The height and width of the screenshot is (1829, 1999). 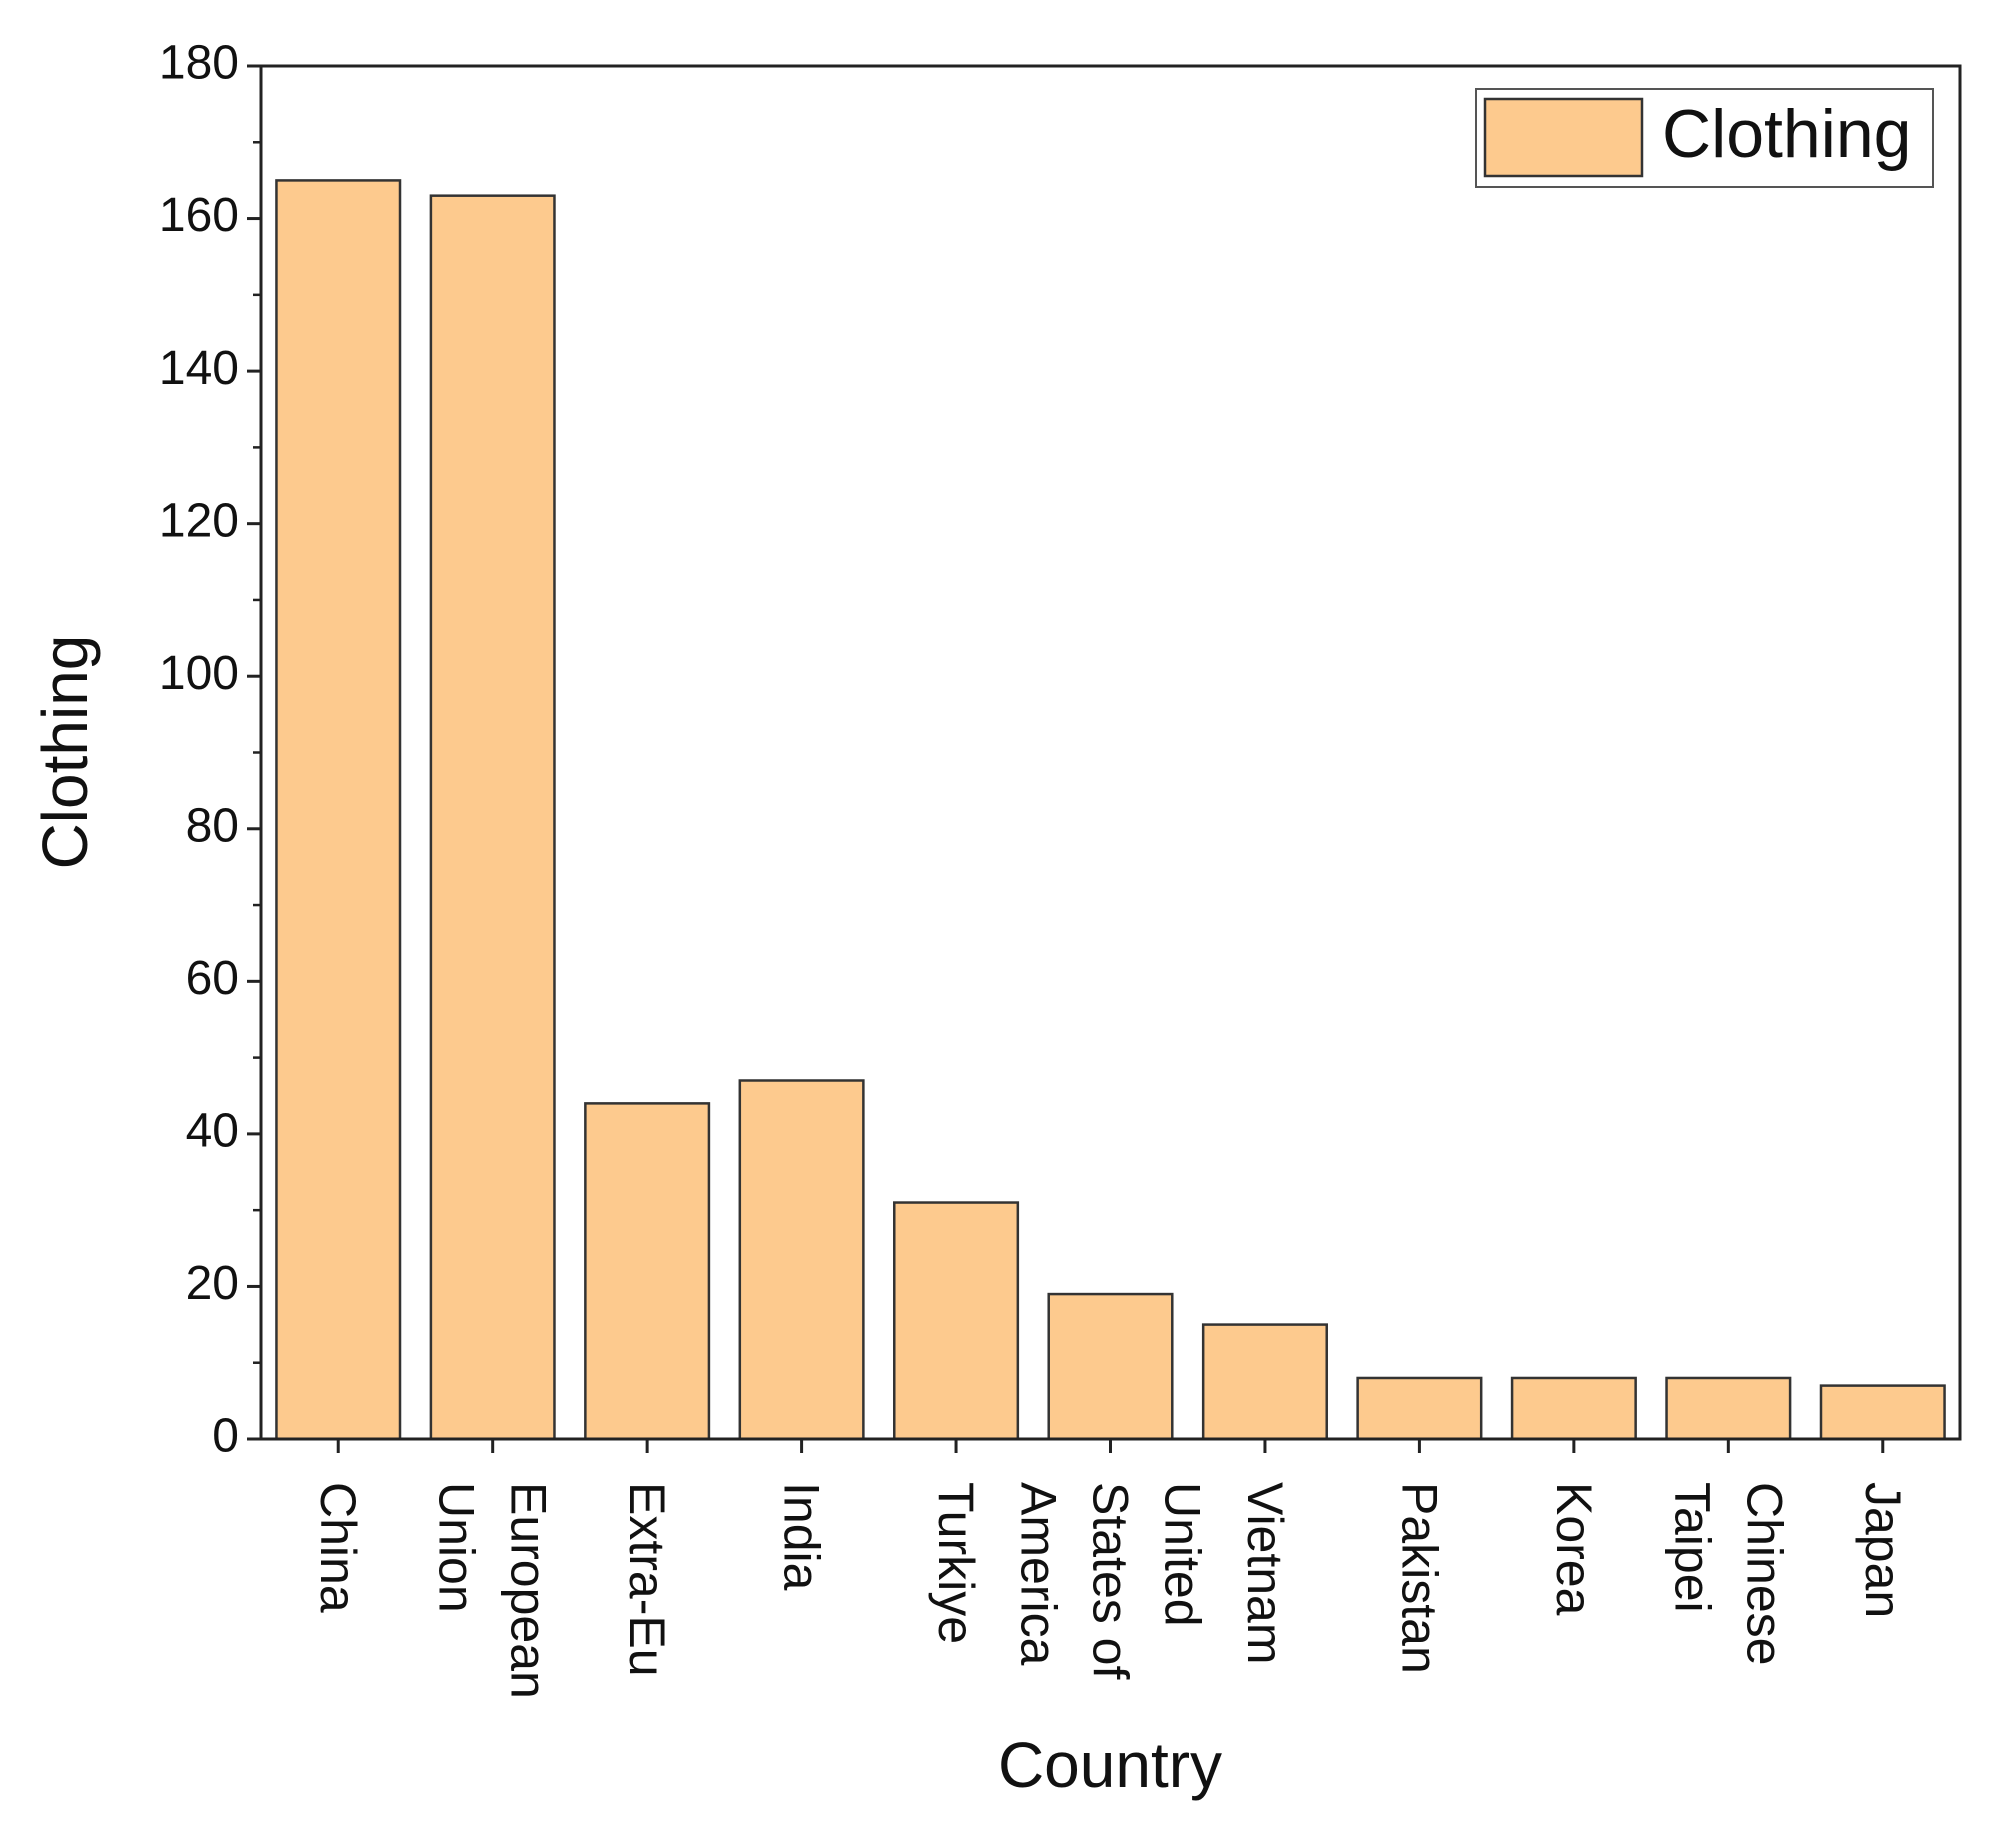 What do you see at coordinates (493, 1597) in the screenshot?
I see `x-tick-label: European Union` at bounding box center [493, 1597].